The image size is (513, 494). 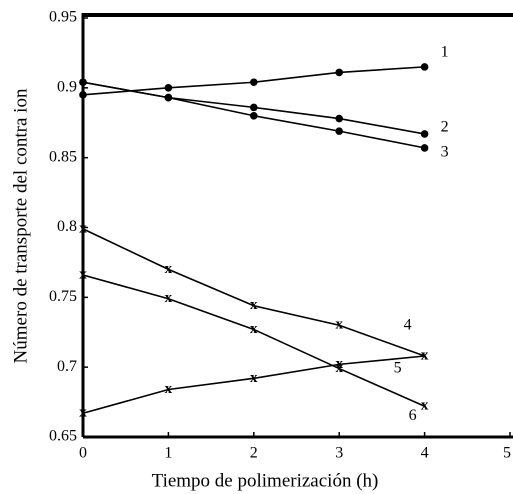 What do you see at coordinates (339, 453) in the screenshot?
I see `x-tick-label: 3` at bounding box center [339, 453].